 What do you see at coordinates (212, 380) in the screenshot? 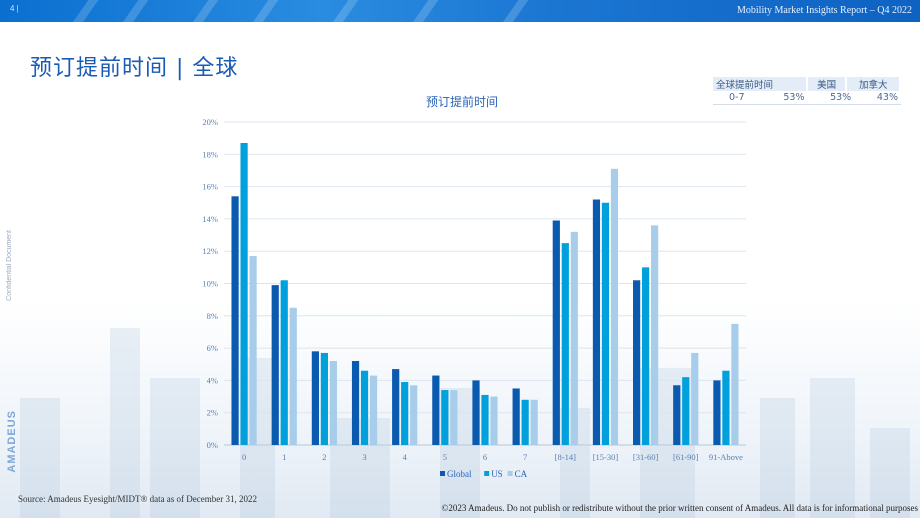
I see `y-tick-label: 4%` at bounding box center [212, 380].